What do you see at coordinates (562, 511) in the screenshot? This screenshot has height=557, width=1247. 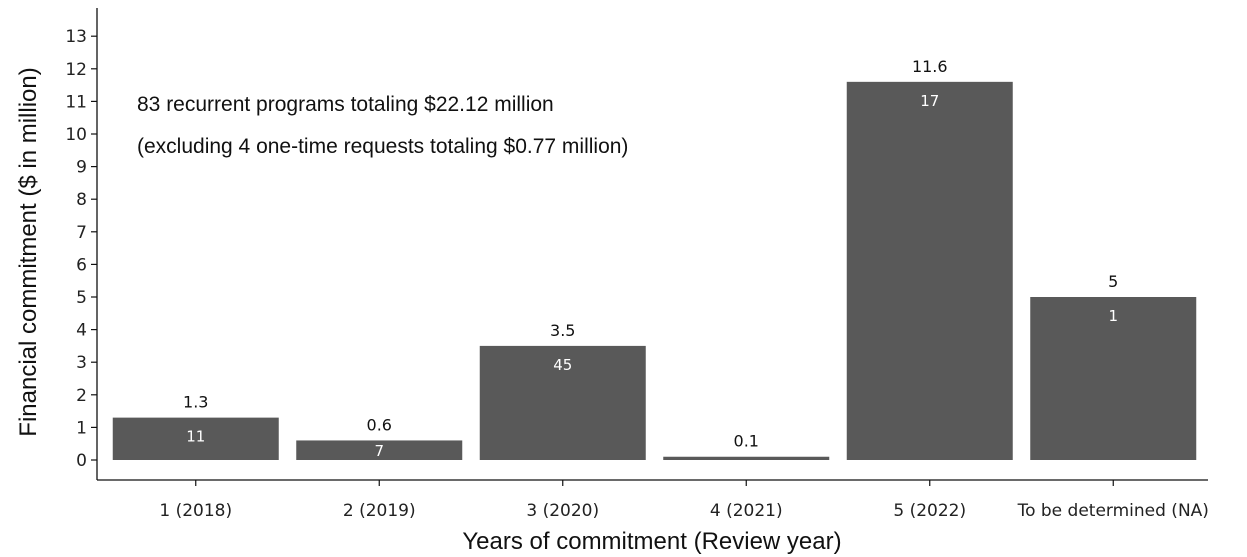 I see `x-tick-label: 3 (2020)` at bounding box center [562, 511].